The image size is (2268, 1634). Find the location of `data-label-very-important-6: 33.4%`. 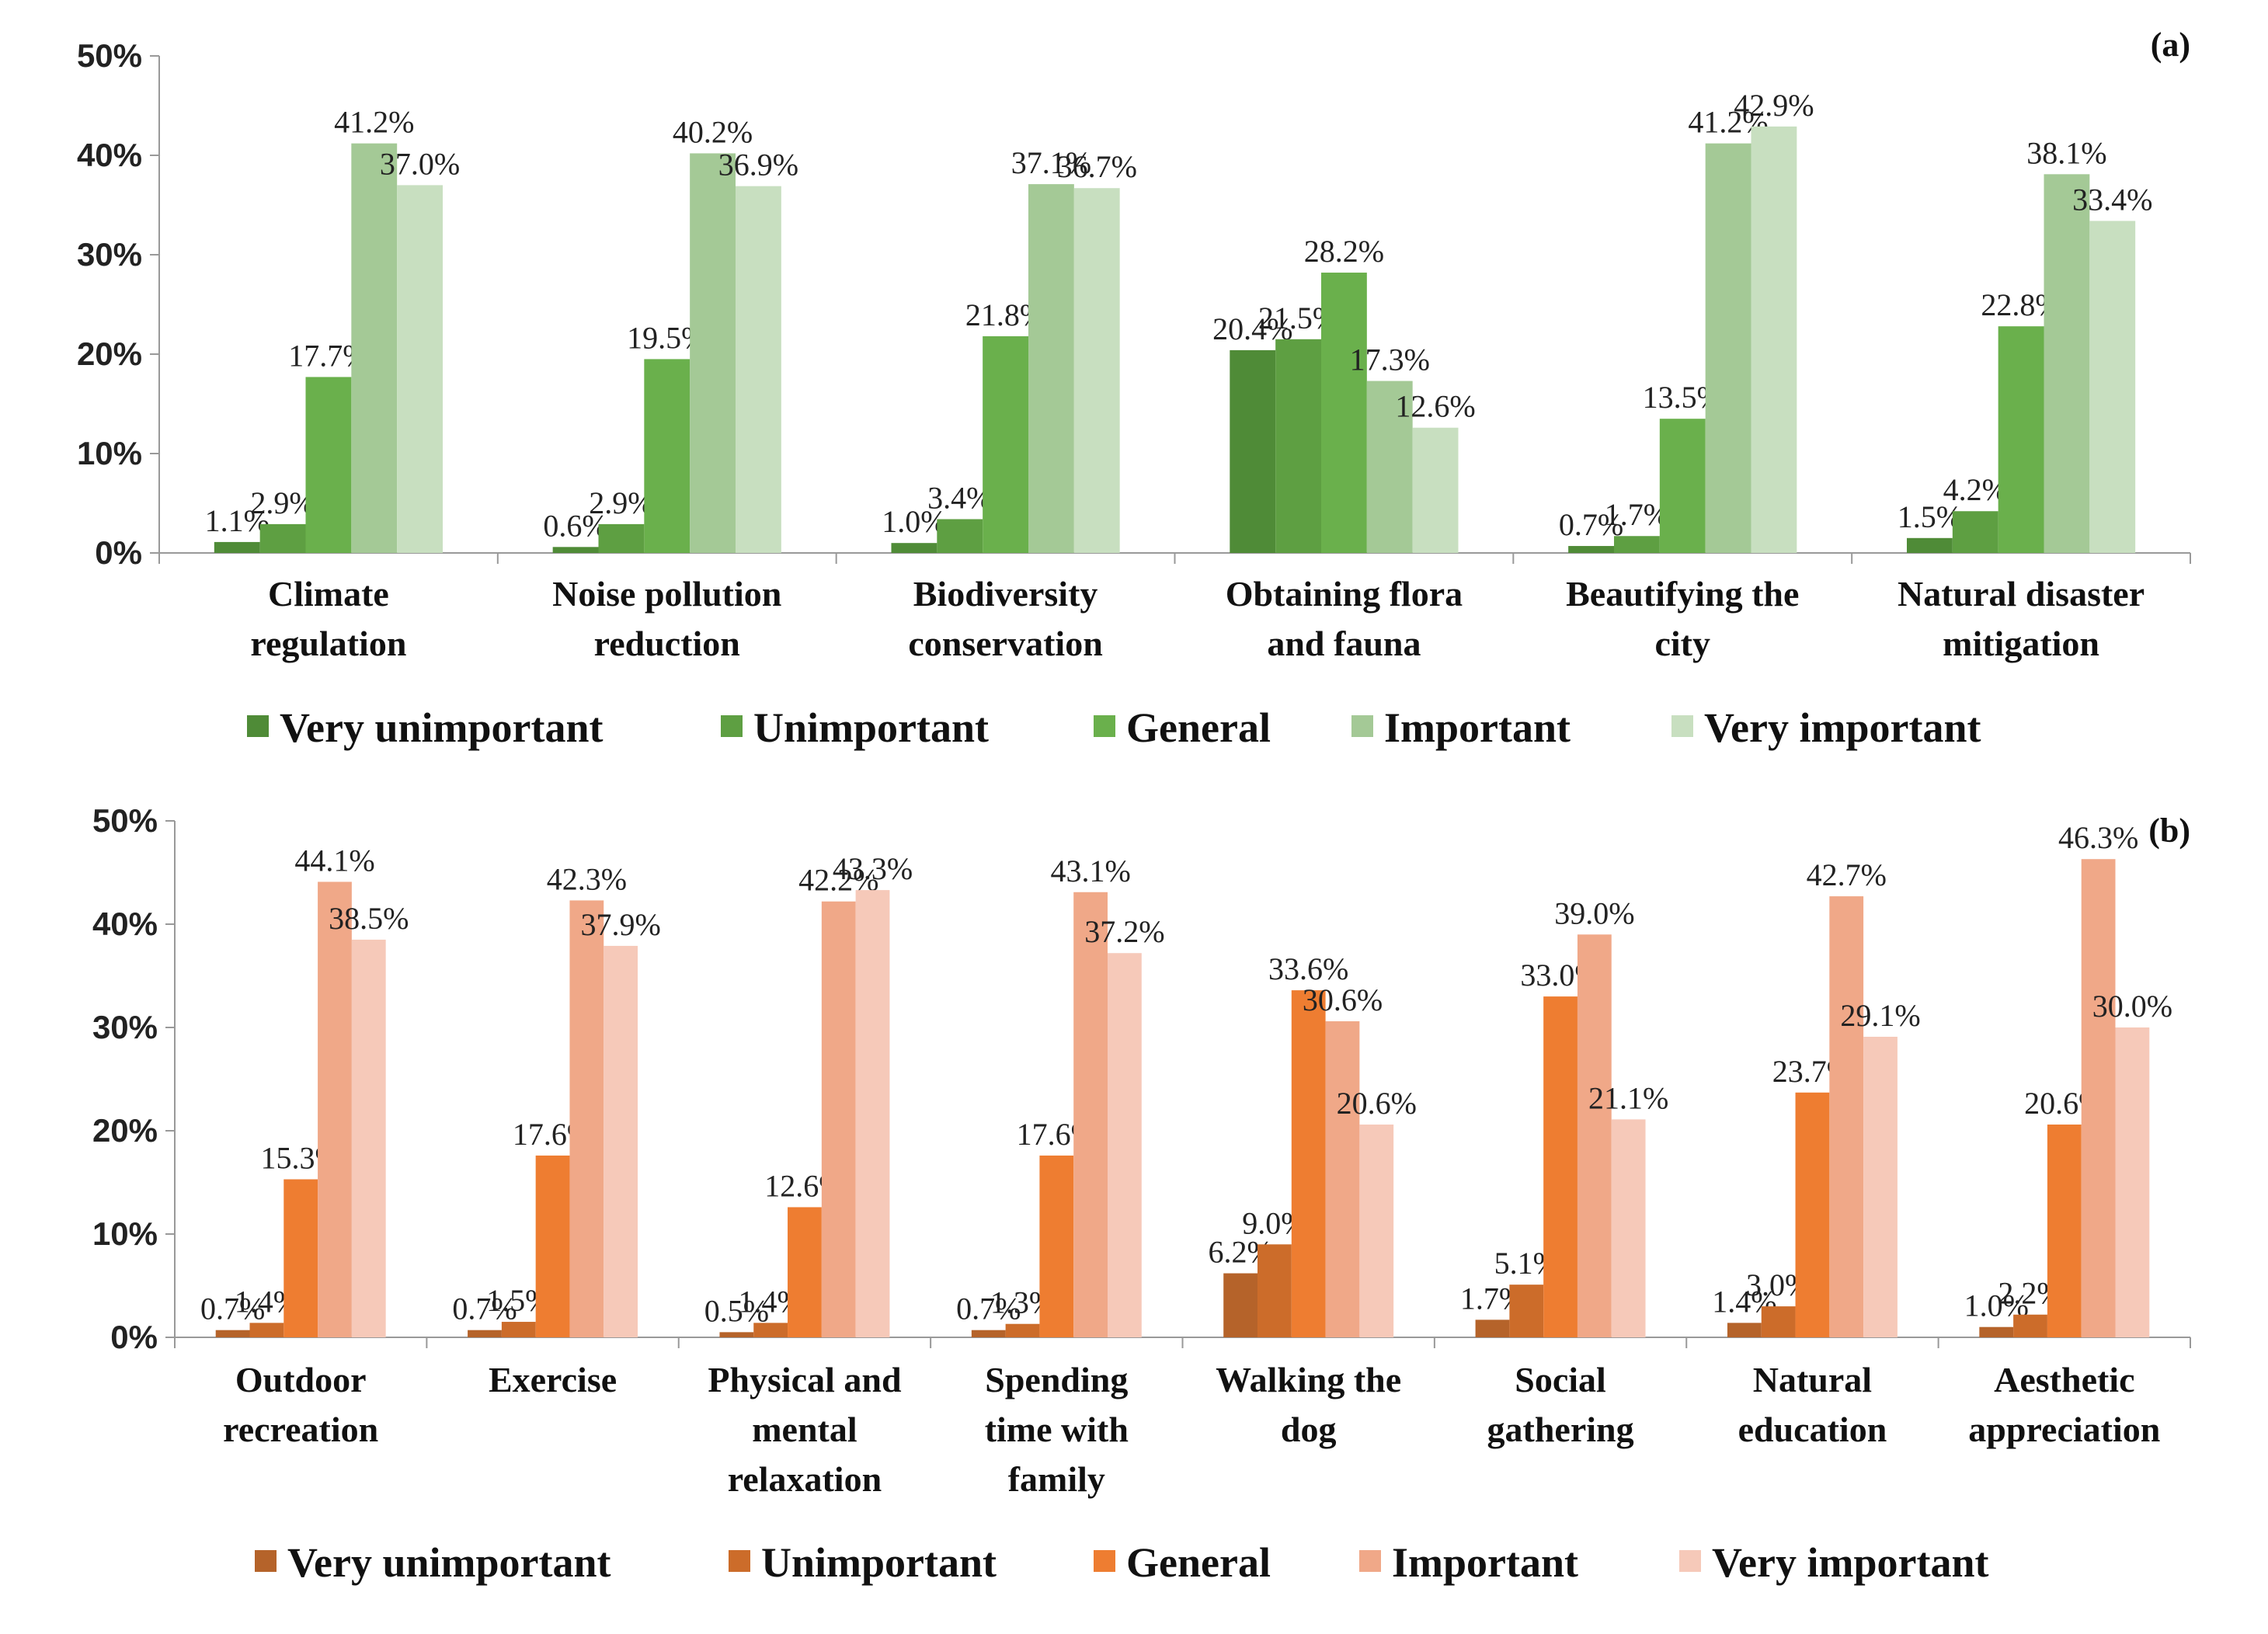

data-label-very-important-6: 33.4% is located at coordinates (2112, 200).